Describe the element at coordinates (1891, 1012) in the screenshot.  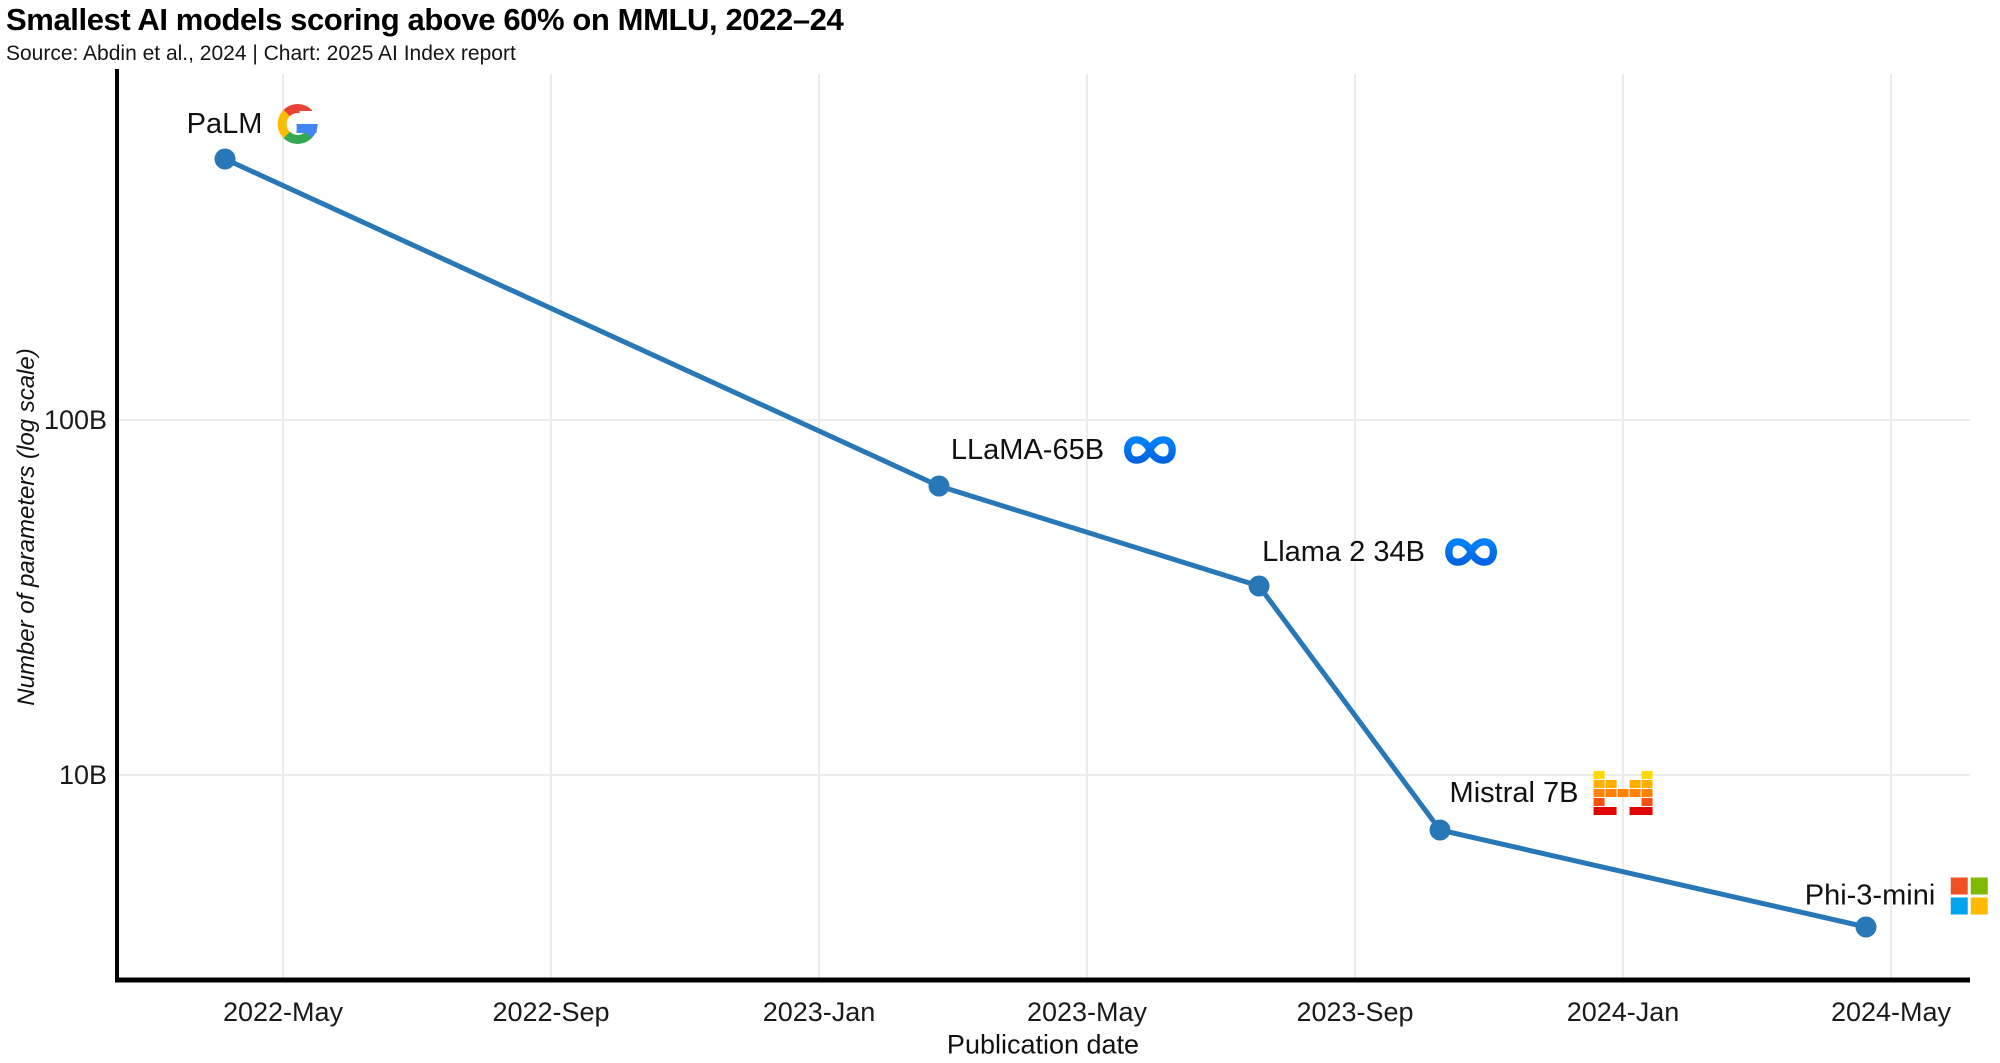
I see `x-tick-label: 2024-May` at that location.